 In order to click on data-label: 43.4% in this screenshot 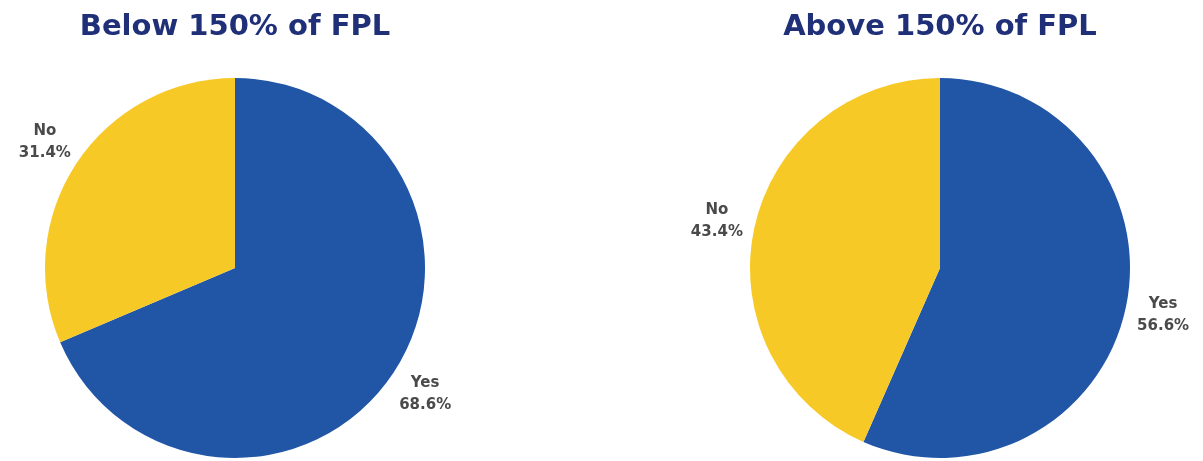, I will do `click(716, 230)`.